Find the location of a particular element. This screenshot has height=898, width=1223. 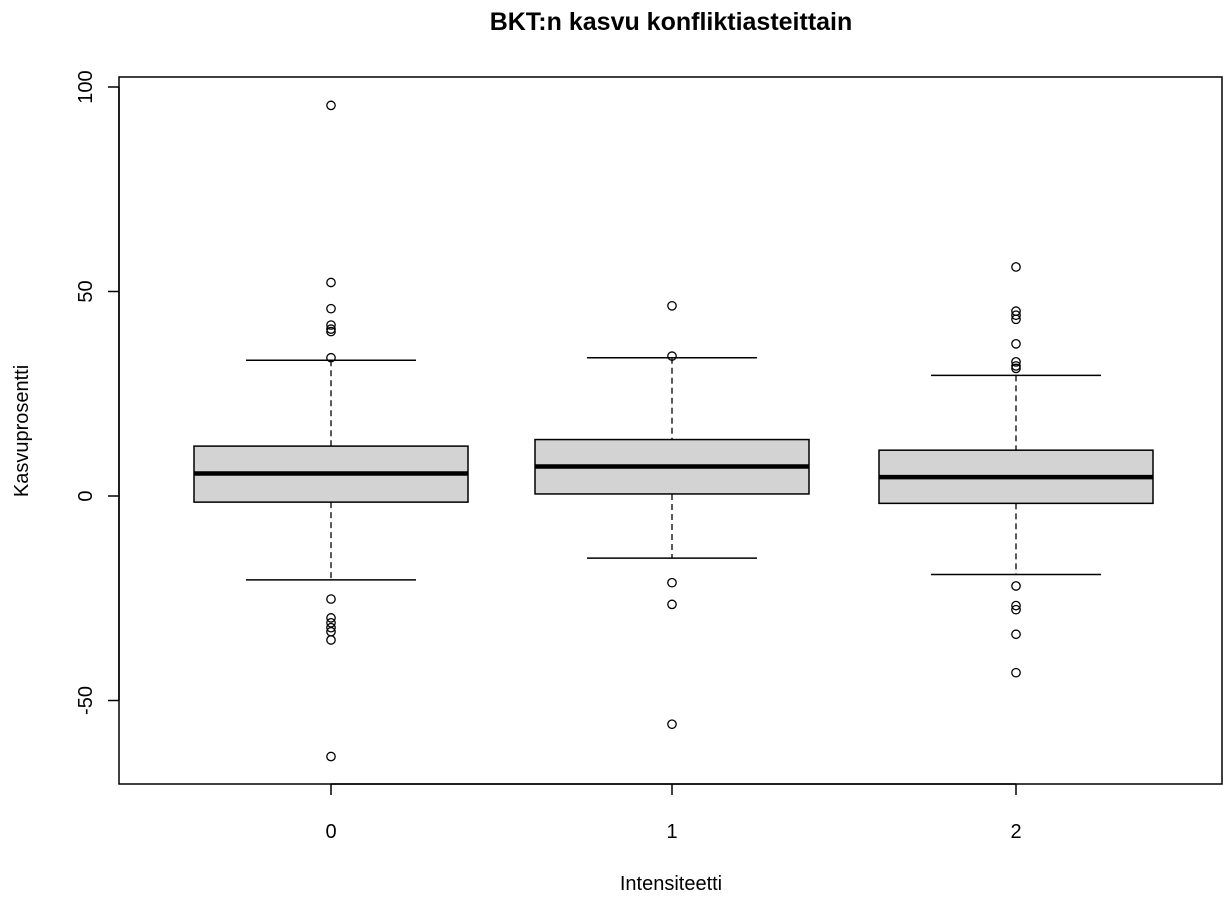

y-tick-label: 50 is located at coordinates (86, 291).